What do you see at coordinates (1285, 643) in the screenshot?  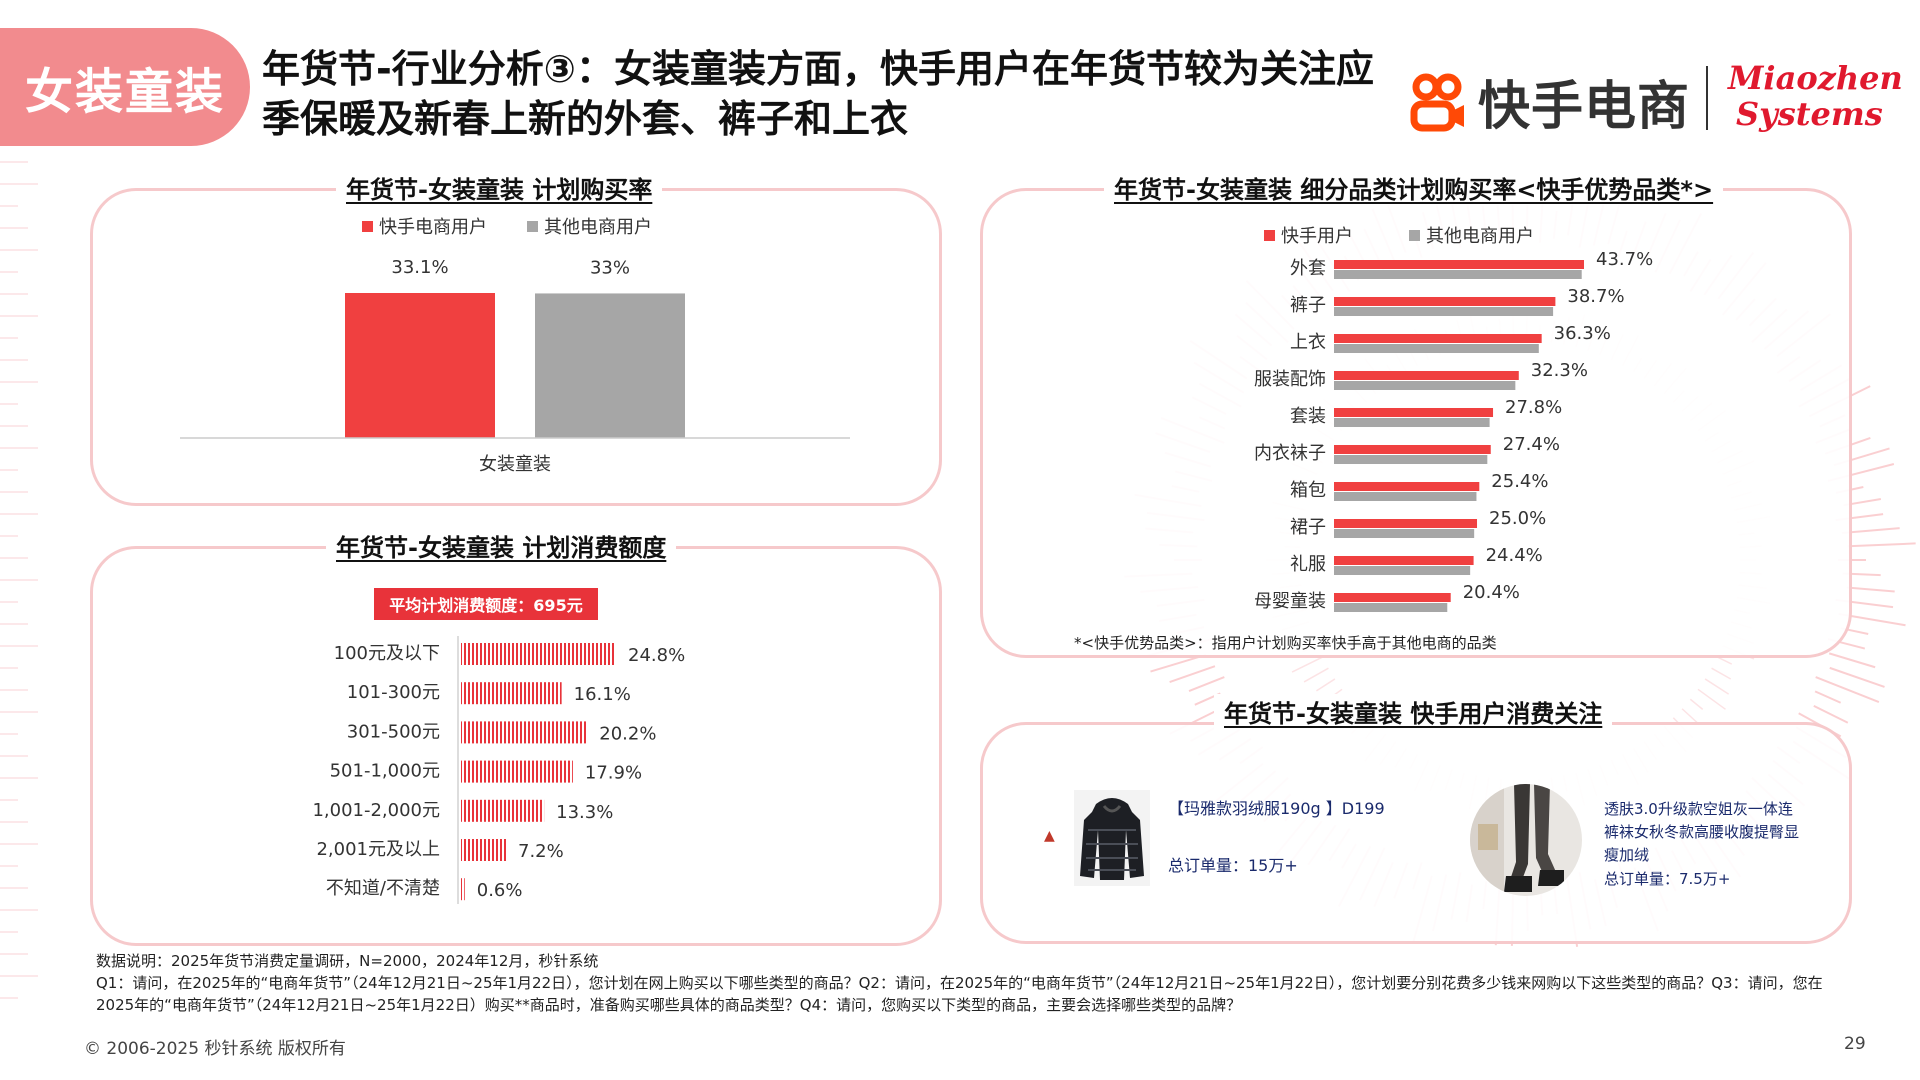 I see `subcategory-footnote: *<快手优势品类>：指用户计划购买率快手高于其他电商的品类` at bounding box center [1285, 643].